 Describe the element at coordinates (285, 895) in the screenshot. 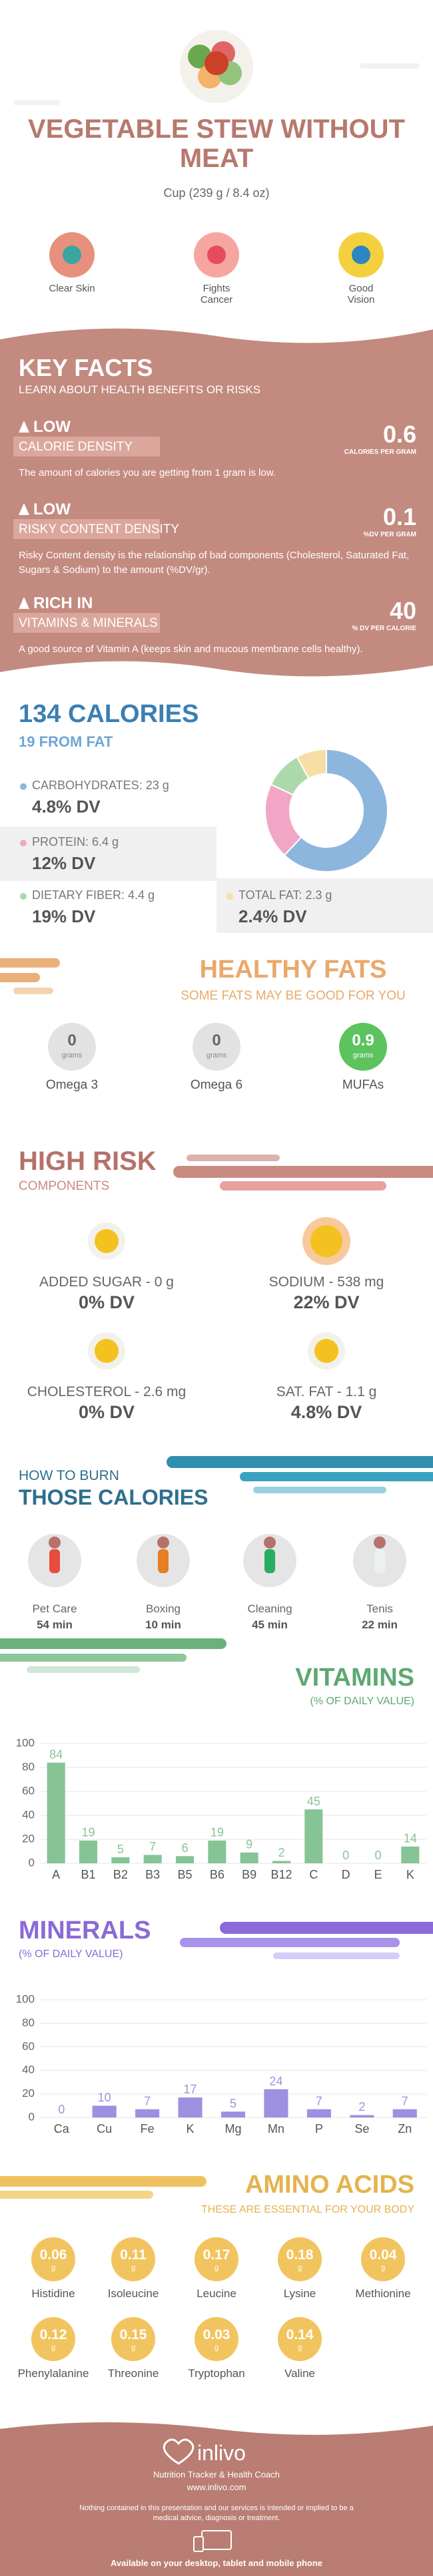

I see `nutrient-name: TOTAL FAT: 2.3 g` at that location.